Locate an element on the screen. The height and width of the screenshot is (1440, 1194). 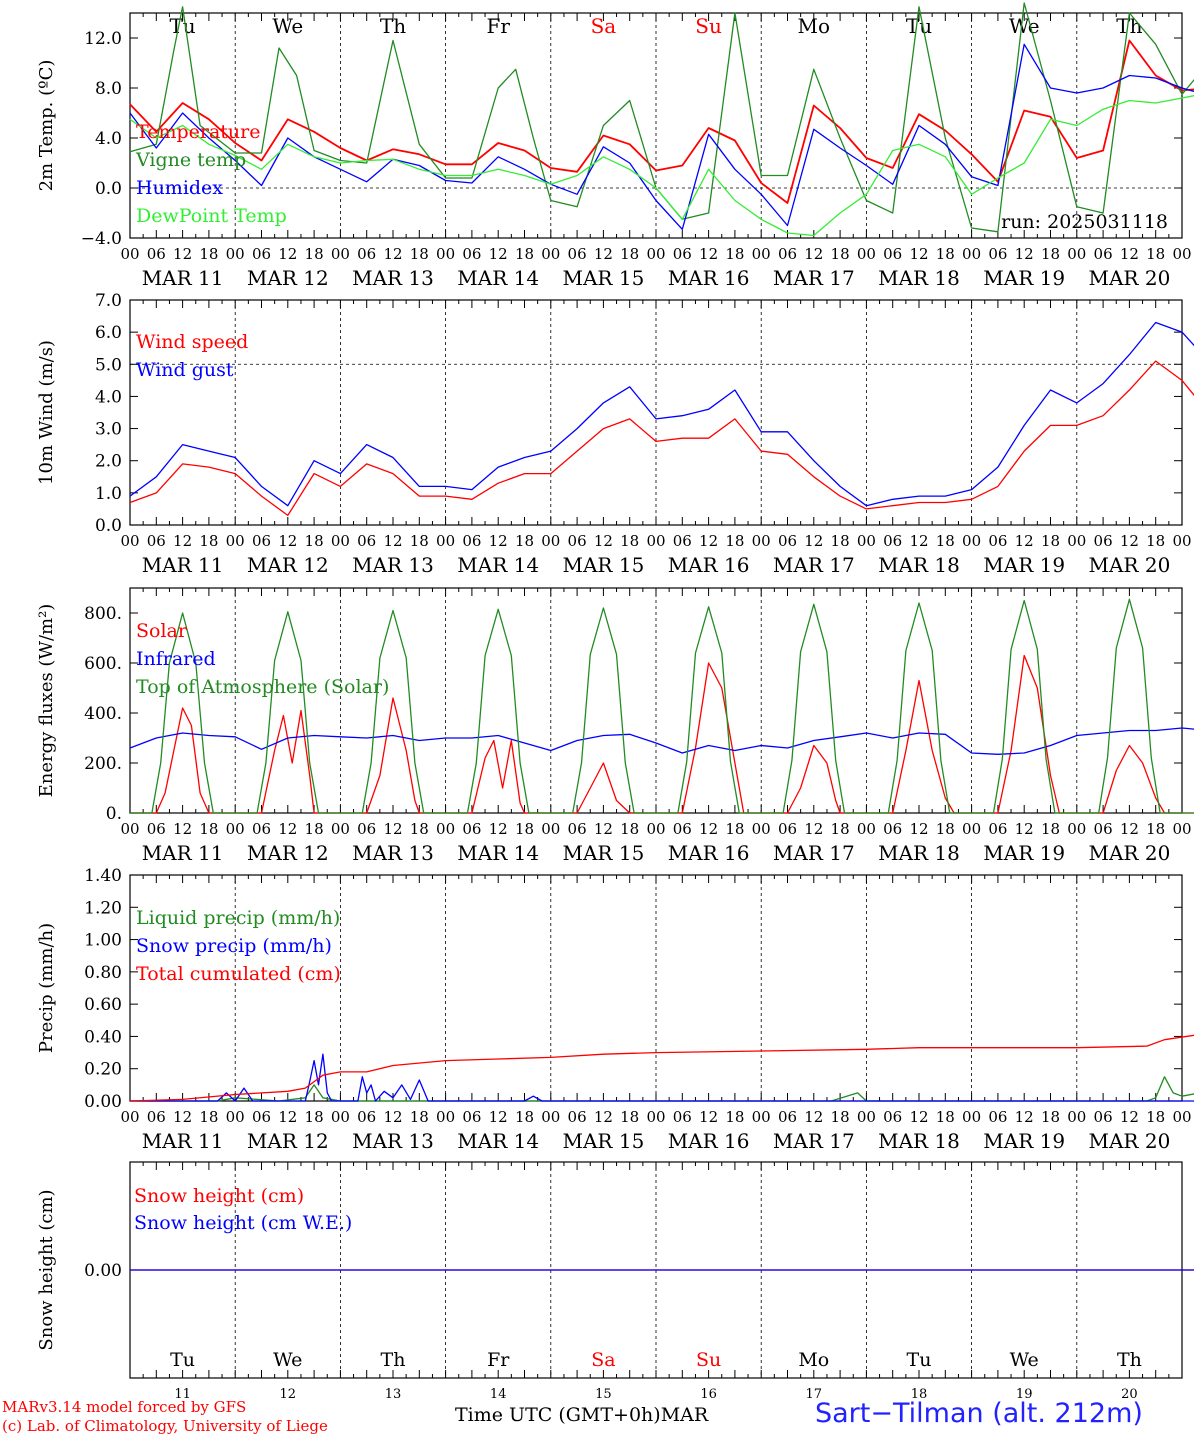
y-tick-label: 8.0 is located at coordinates (108, 89).